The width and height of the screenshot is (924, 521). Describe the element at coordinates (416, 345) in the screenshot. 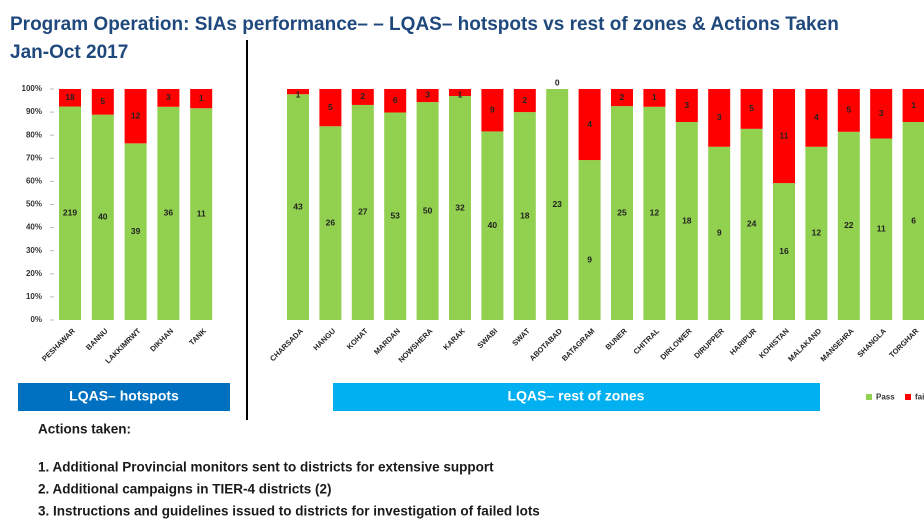

I see `x-tick-label: NOWSHERA` at that location.